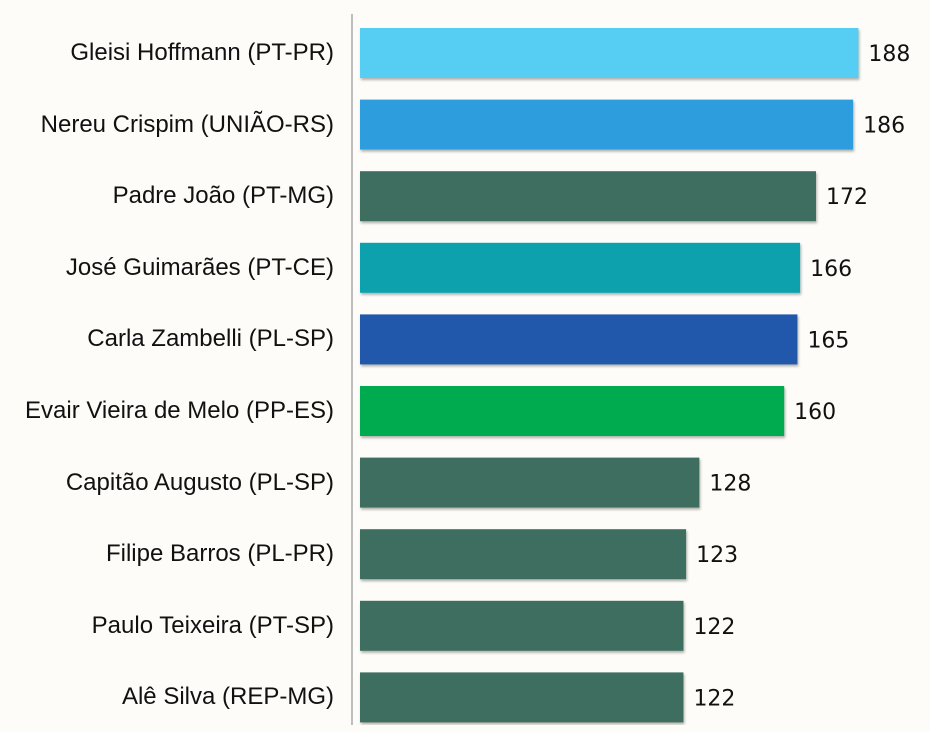  I want to click on value-label: 172, so click(847, 197).